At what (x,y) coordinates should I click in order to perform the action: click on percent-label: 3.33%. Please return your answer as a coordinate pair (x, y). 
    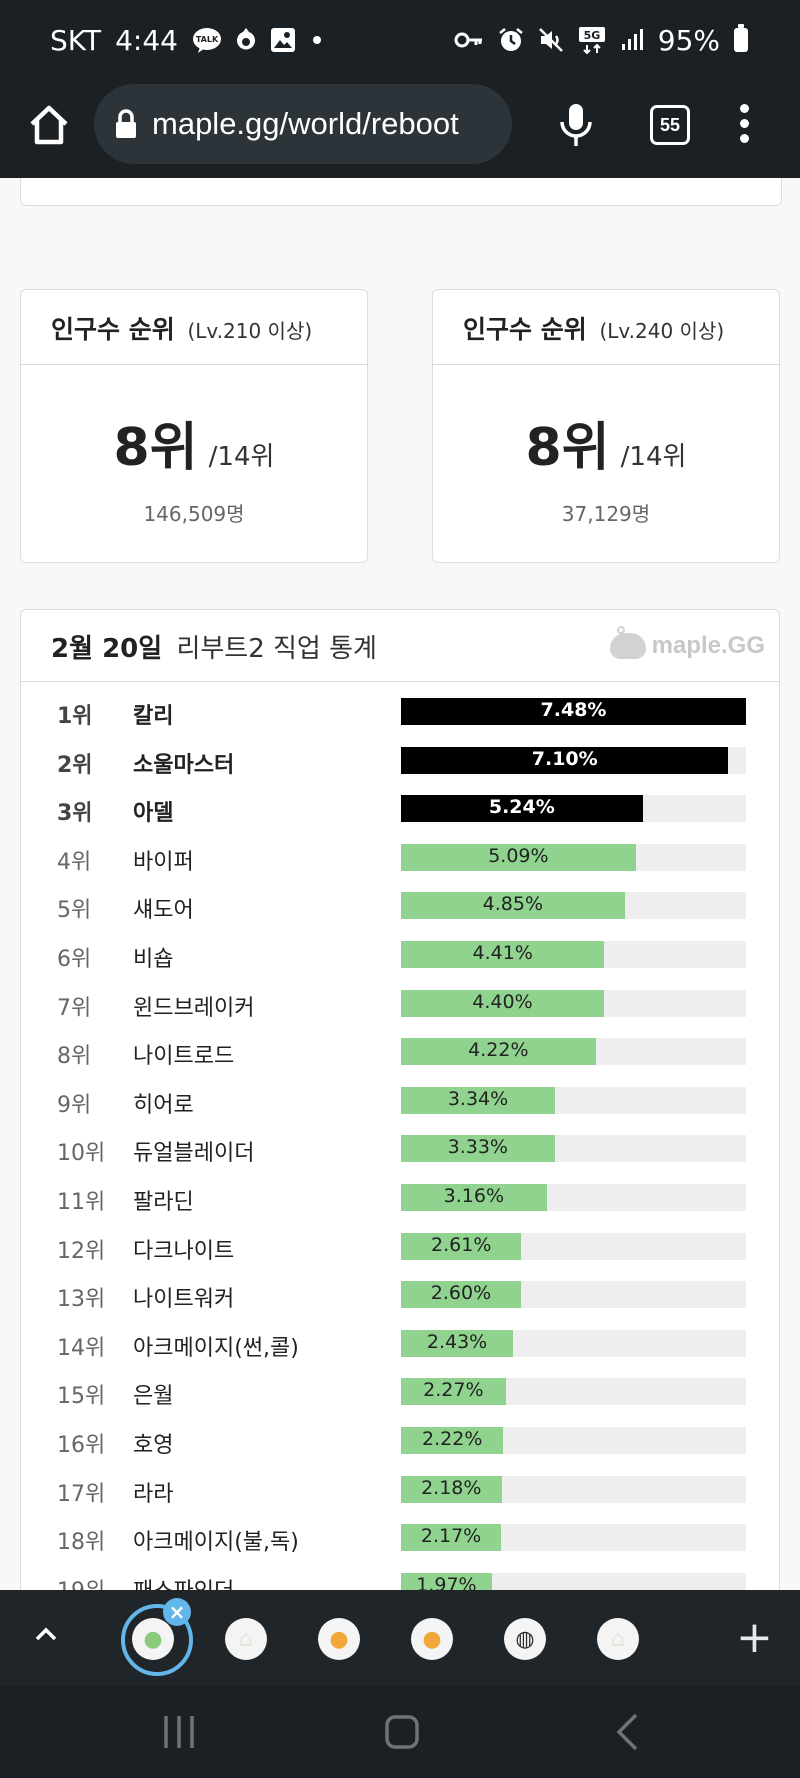
    Looking at the image, I should click on (477, 1147).